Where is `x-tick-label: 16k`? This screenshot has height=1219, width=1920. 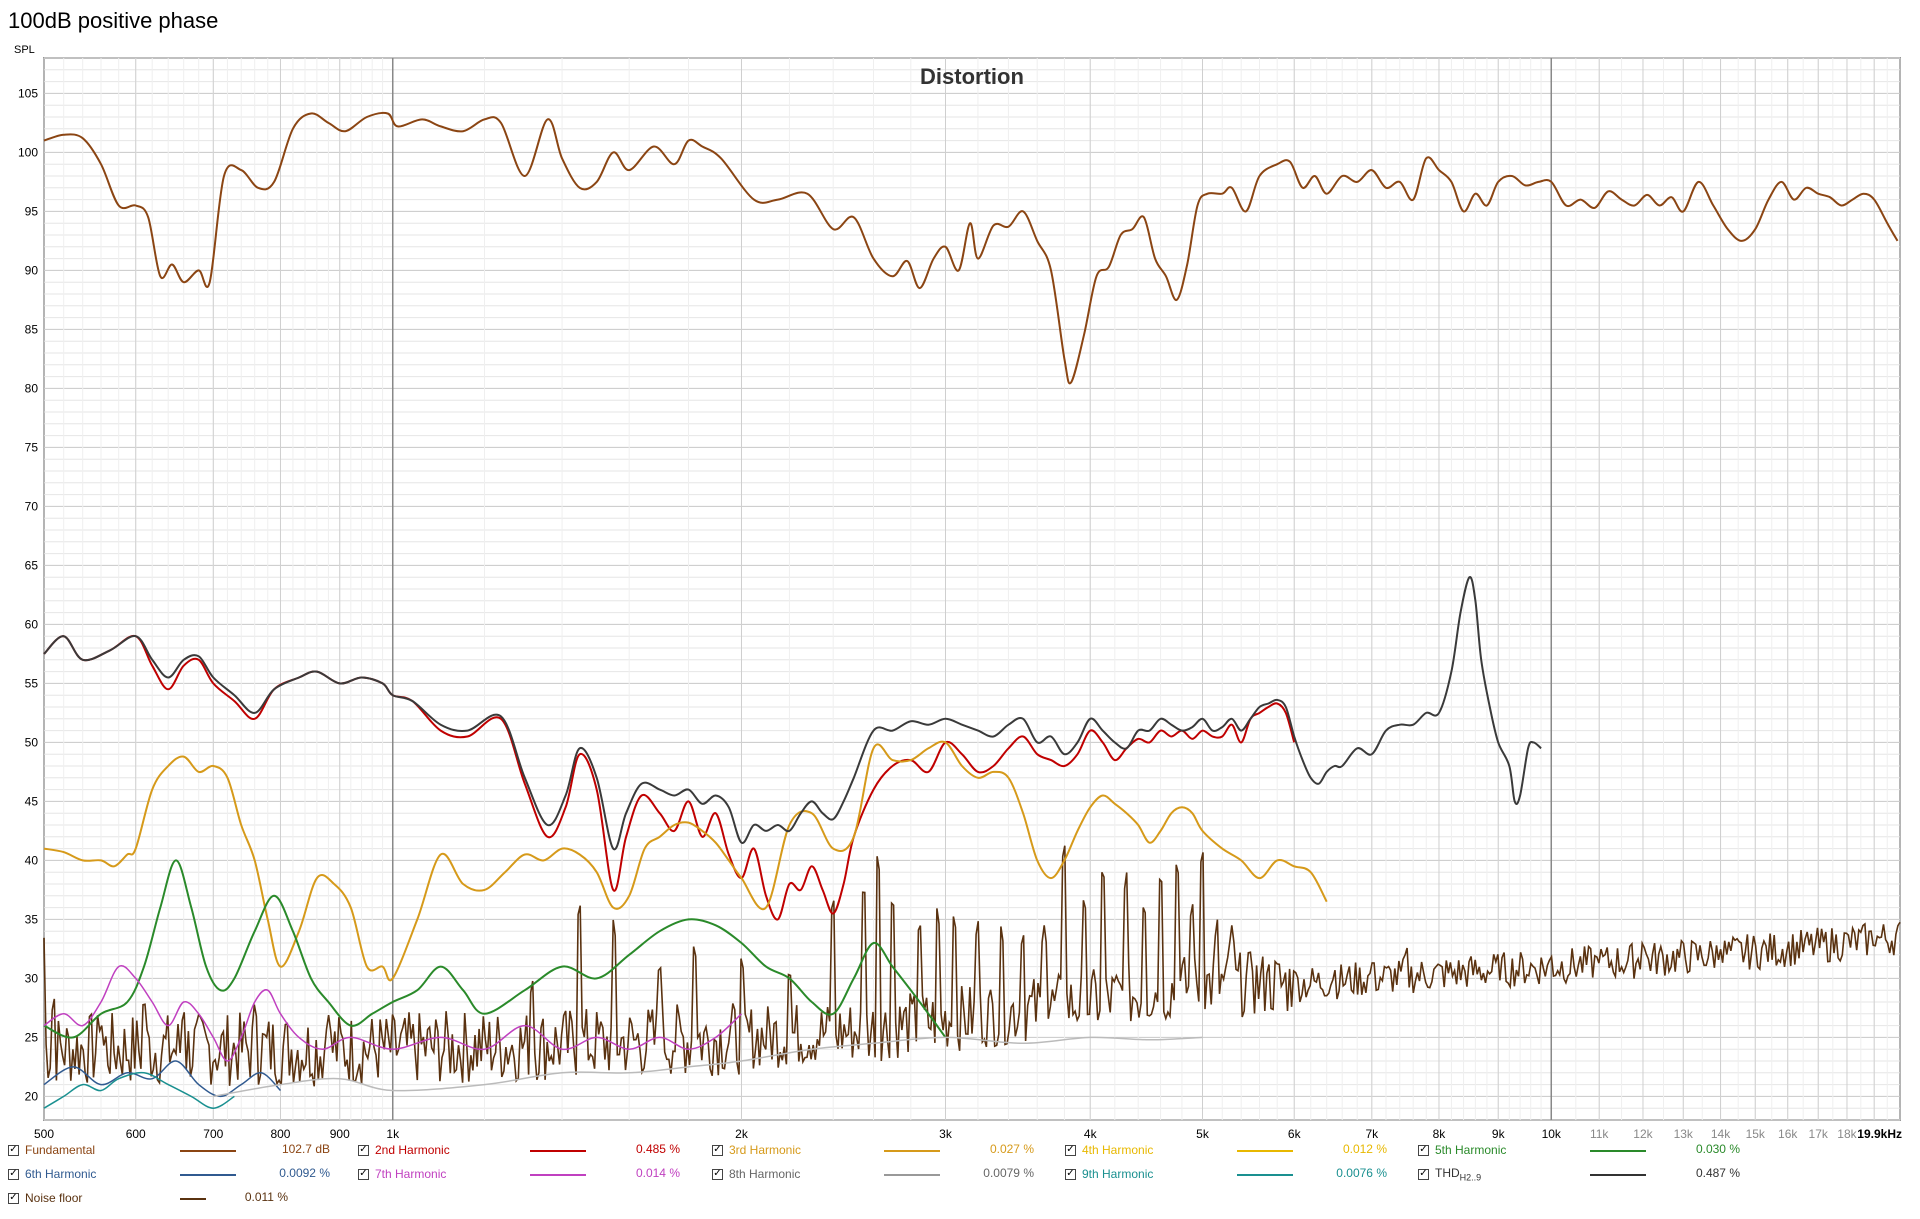
x-tick-label: 16k is located at coordinates (1788, 1134).